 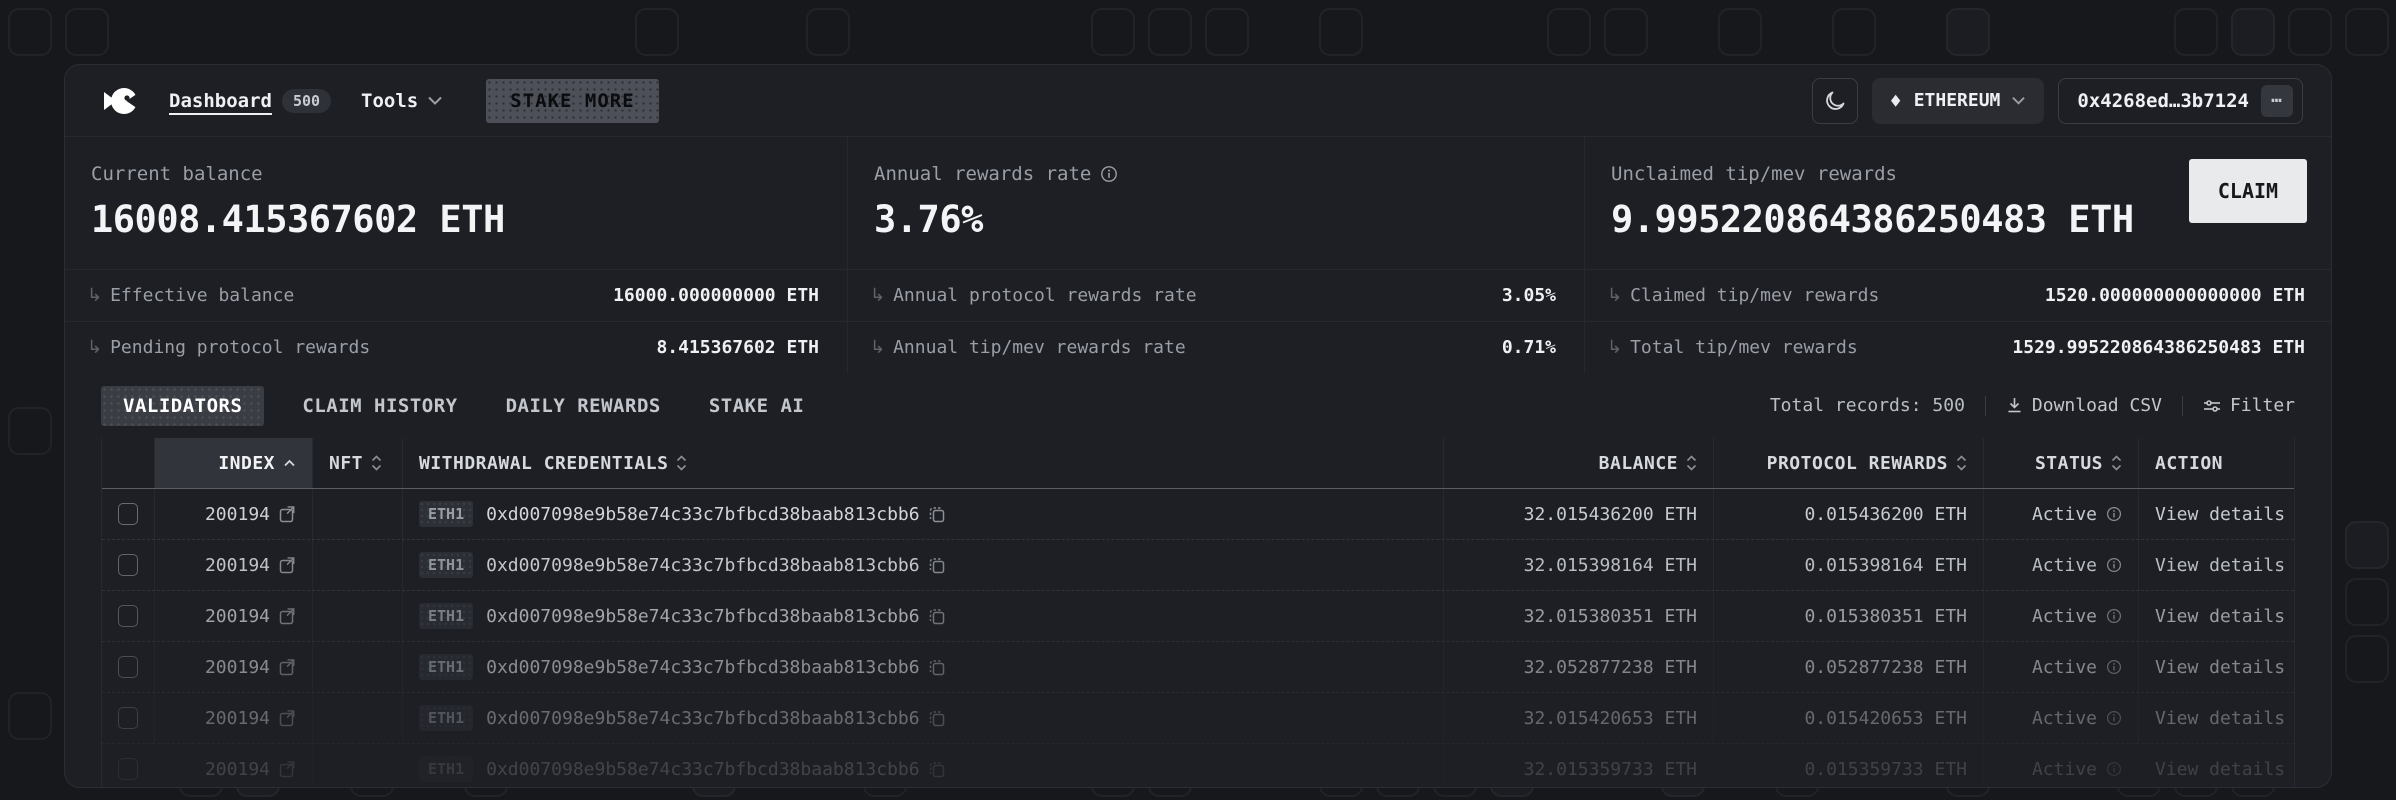 What do you see at coordinates (446, 514) in the screenshot?
I see `credential-type-badge: ETH1` at bounding box center [446, 514].